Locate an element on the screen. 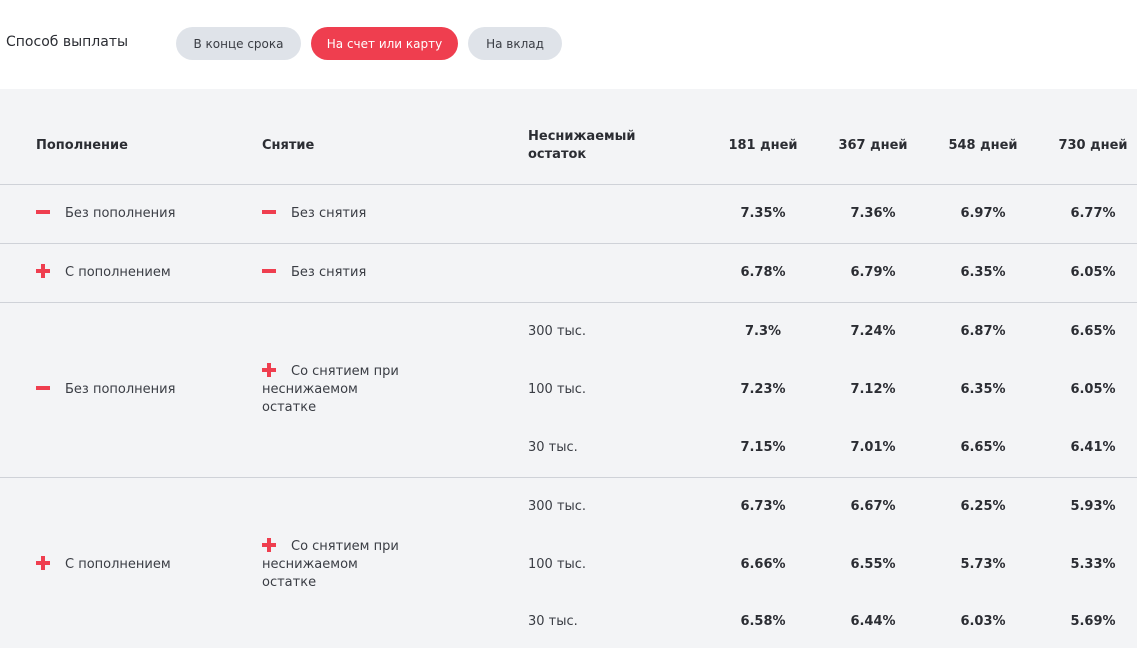  header-min-balance: Неснижаемый остаток is located at coordinates (582, 146).